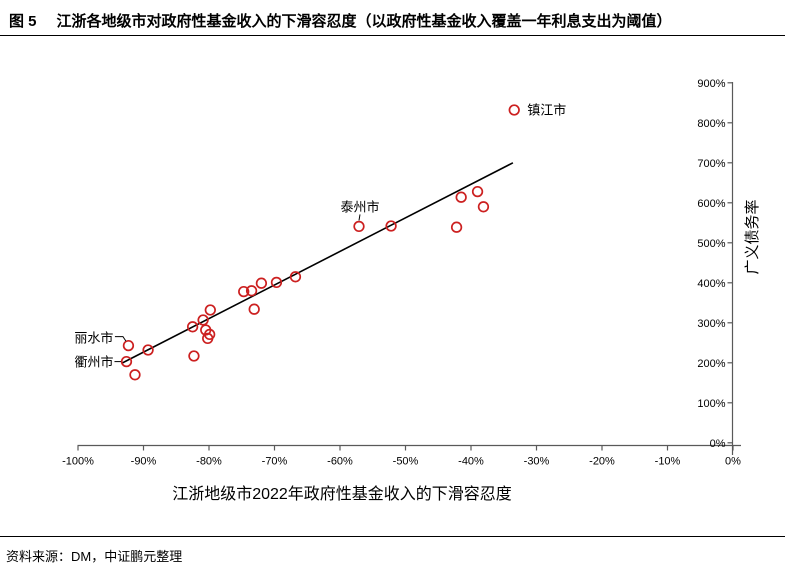 This screenshot has height=570, width=785. What do you see at coordinates (711, 124) in the screenshot?
I see `y-tick-label: 800%` at bounding box center [711, 124].